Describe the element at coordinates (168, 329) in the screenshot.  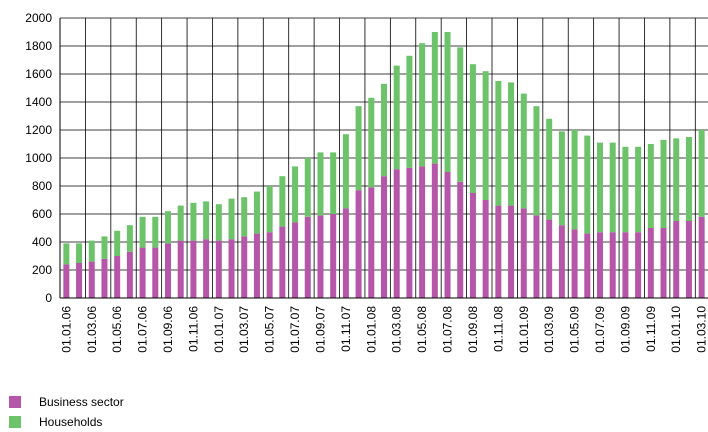
I see `x-tick-label: 01.09.06` at that location.